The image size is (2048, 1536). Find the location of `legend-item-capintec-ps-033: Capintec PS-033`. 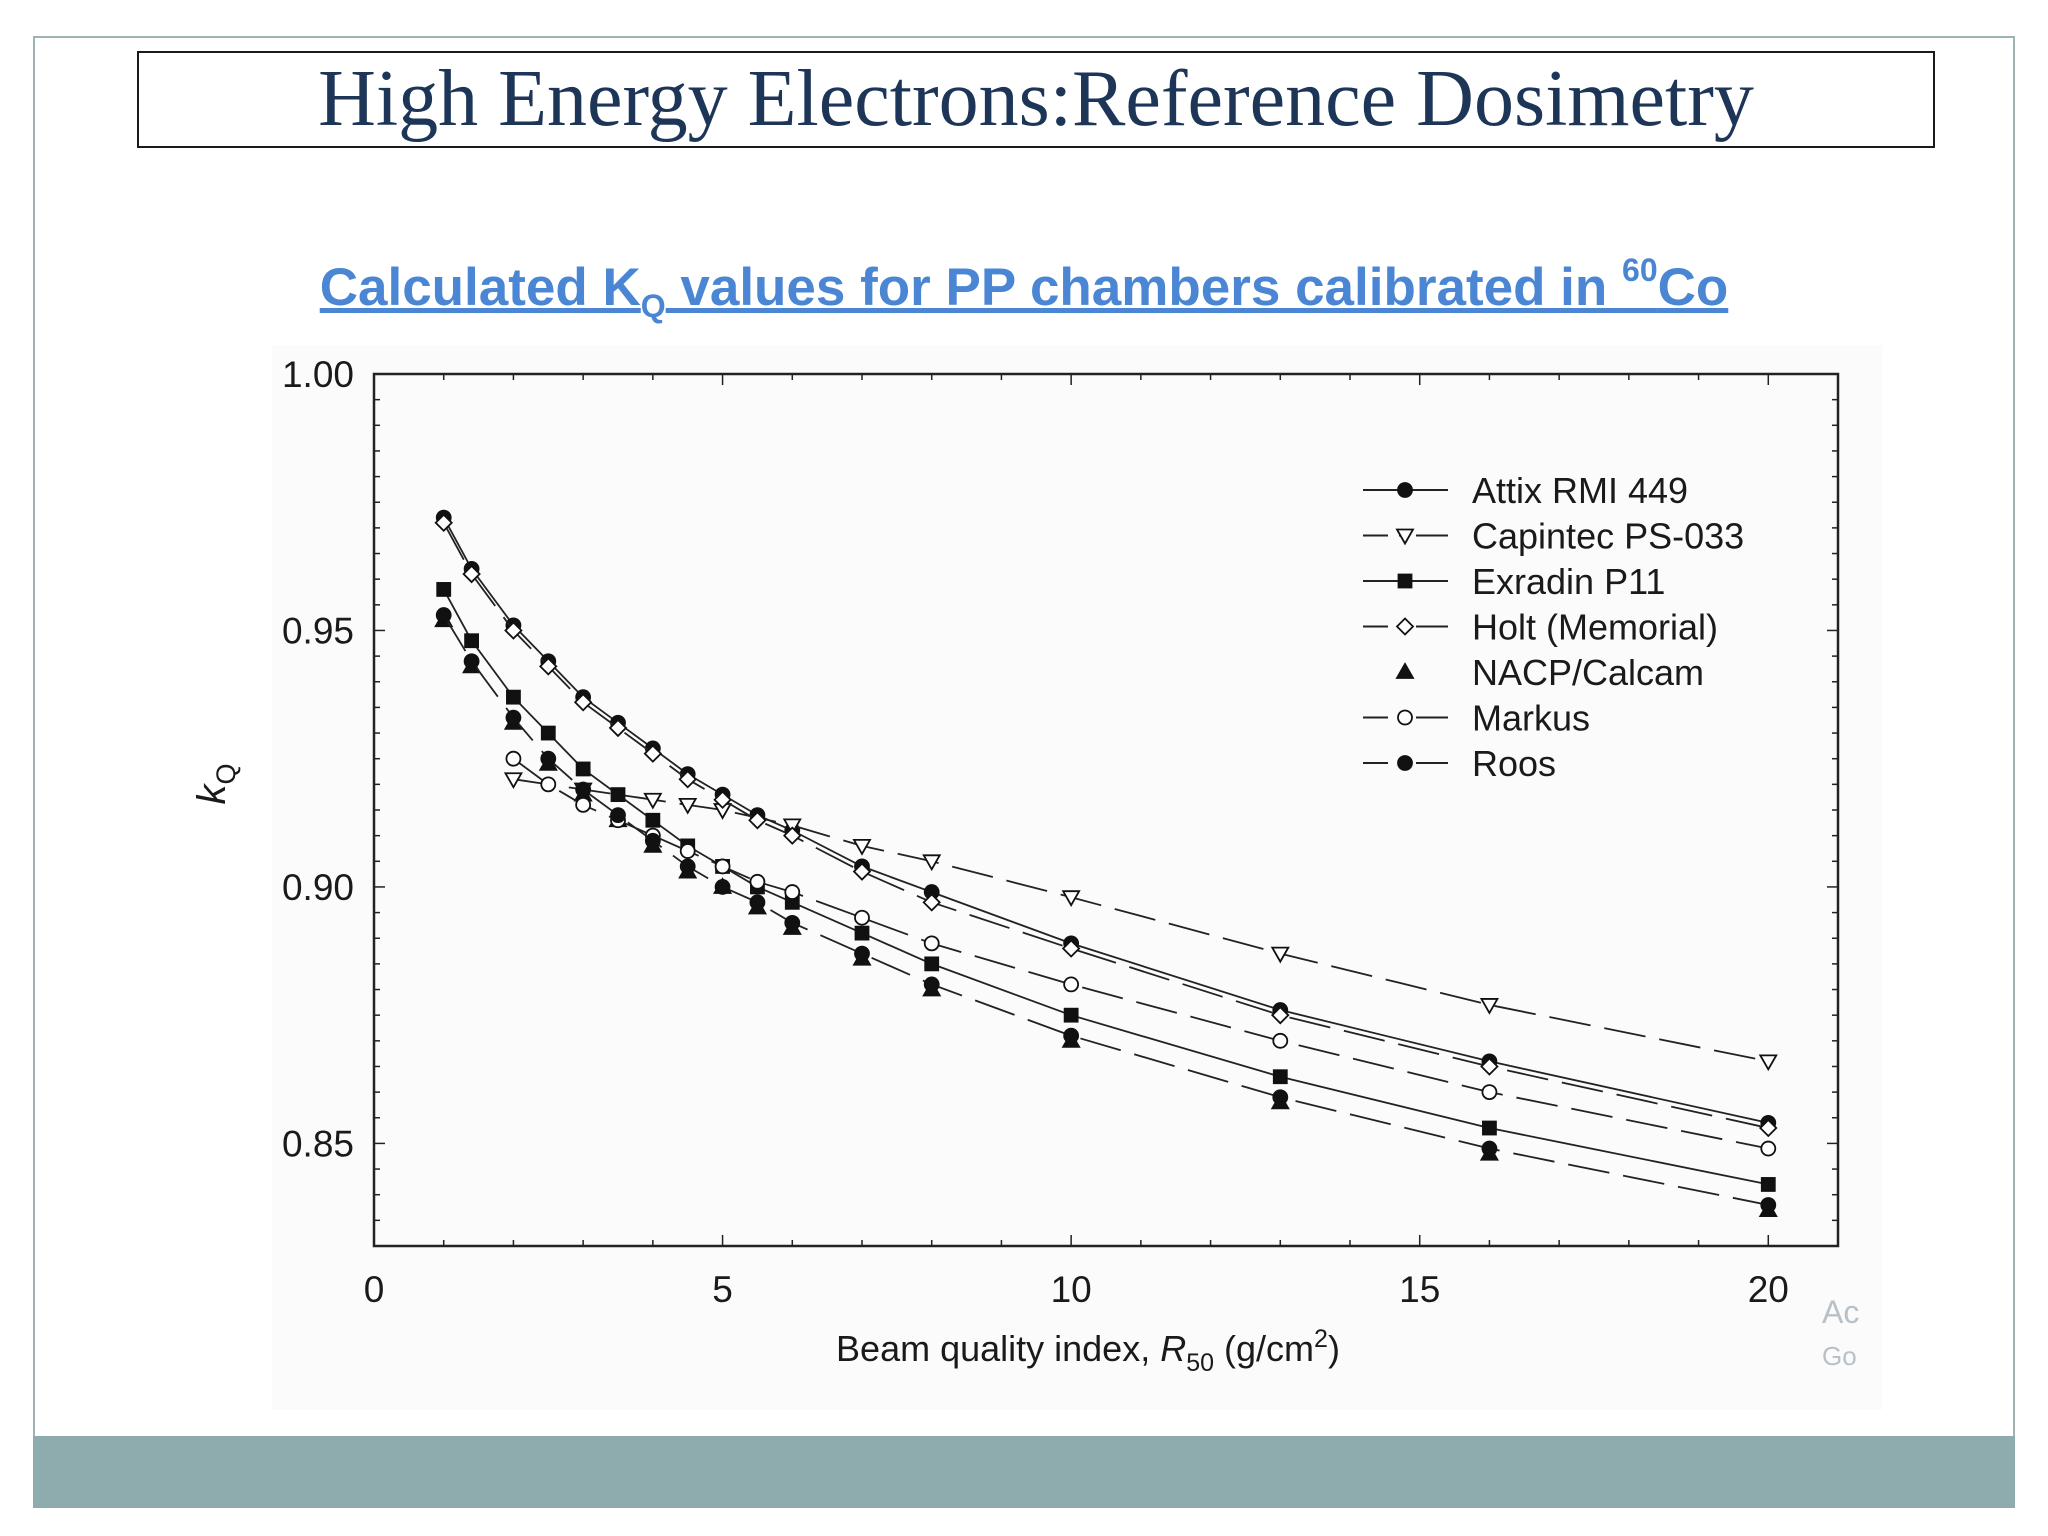

legend-item-capintec-ps-033: Capintec PS-033 is located at coordinates (1553, 536).